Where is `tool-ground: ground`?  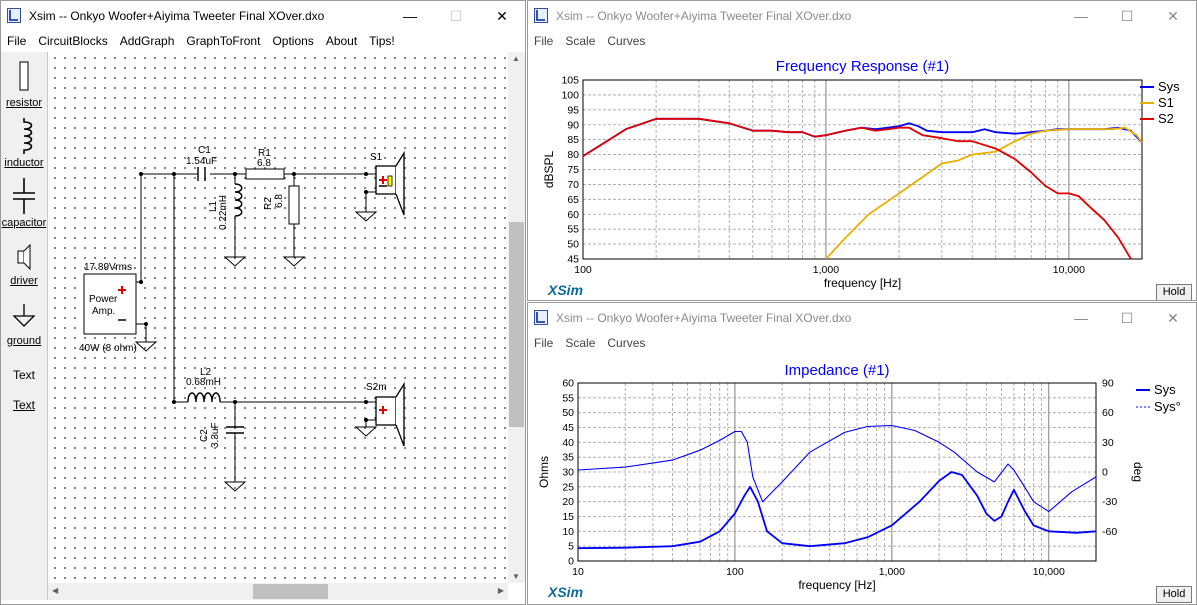
tool-ground: ground is located at coordinates (24, 324).